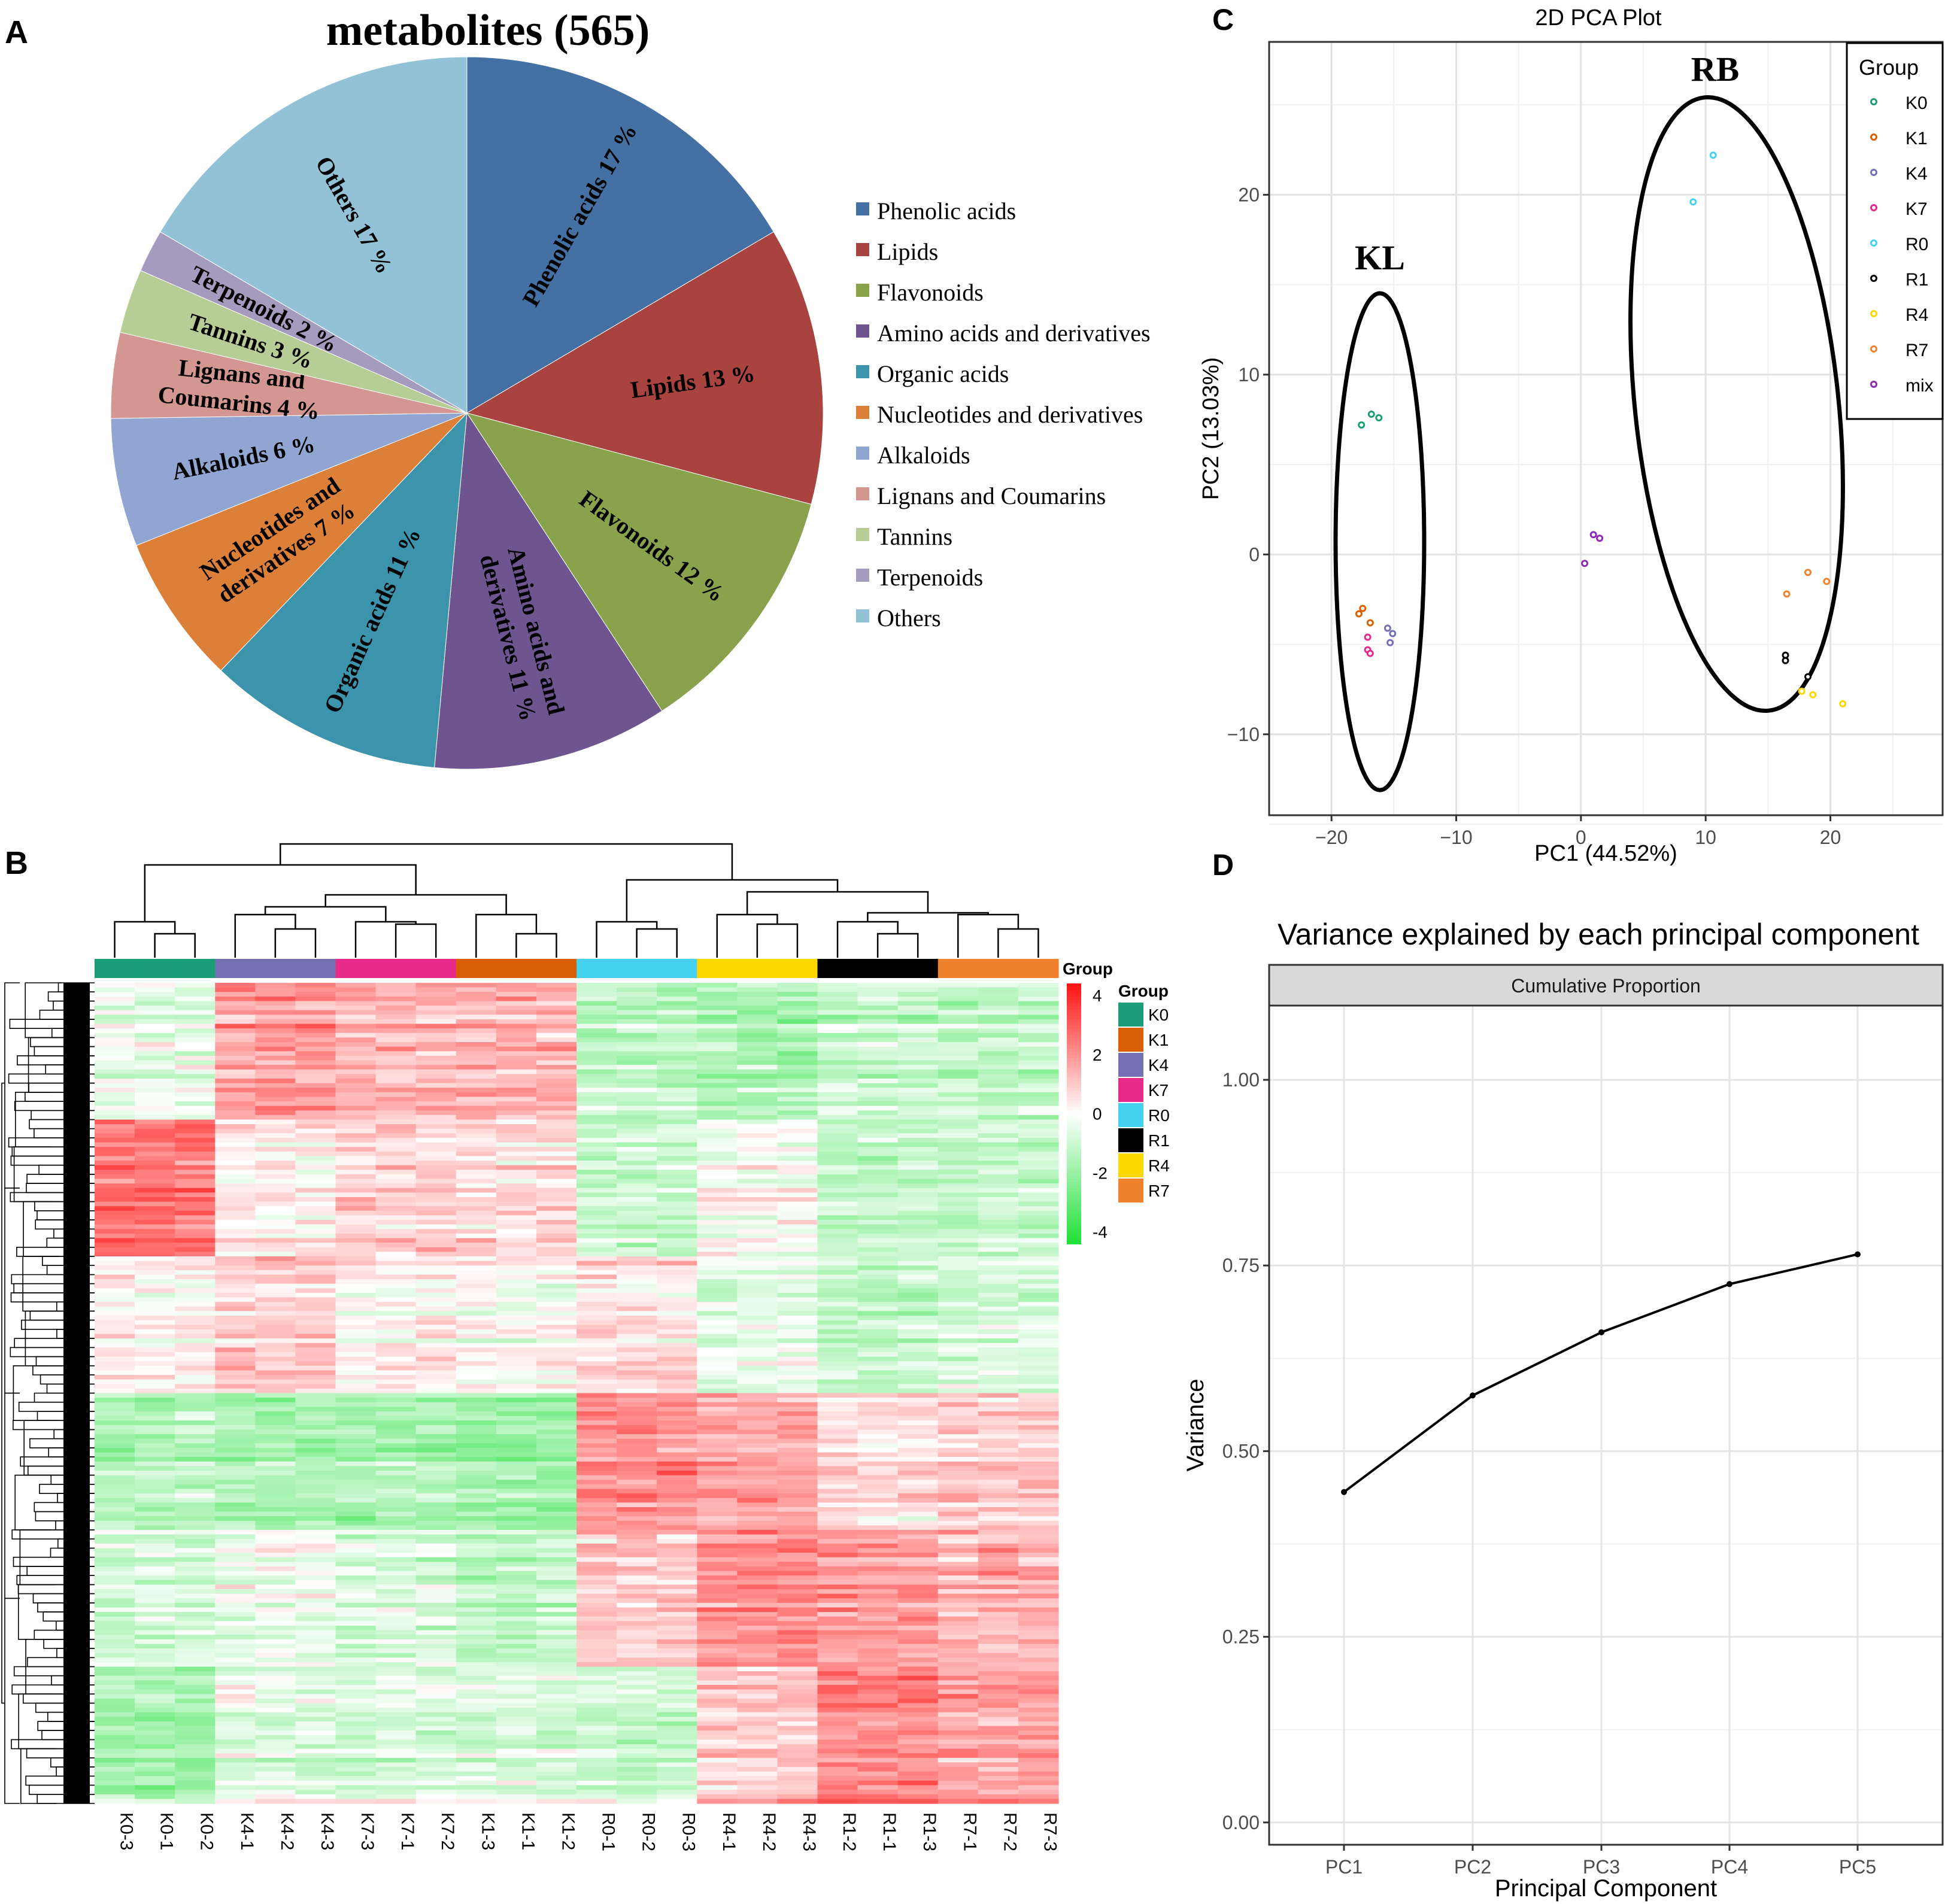 The width and height of the screenshot is (1951, 1904). What do you see at coordinates (1606, 1888) in the screenshot?
I see `variance-x-axis-label: Principal Component` at bounding box center [1606, 1888].